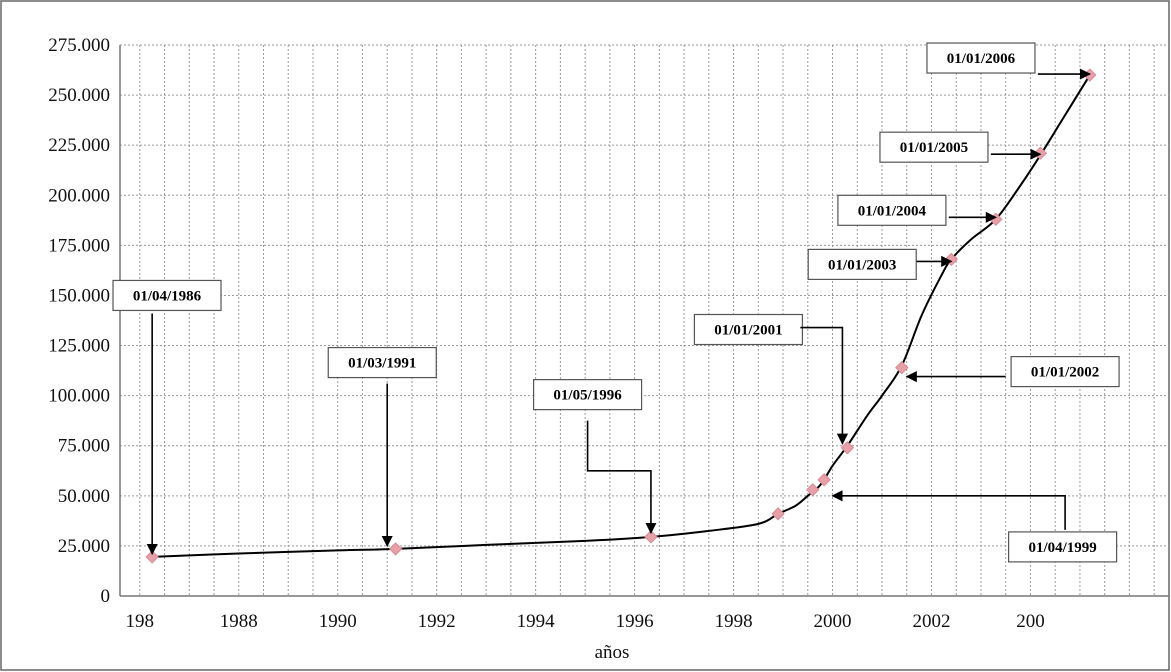 This screenshot has height=672, width=1171. I want to click on y-tick-label: 50.000, so click(84, 496).